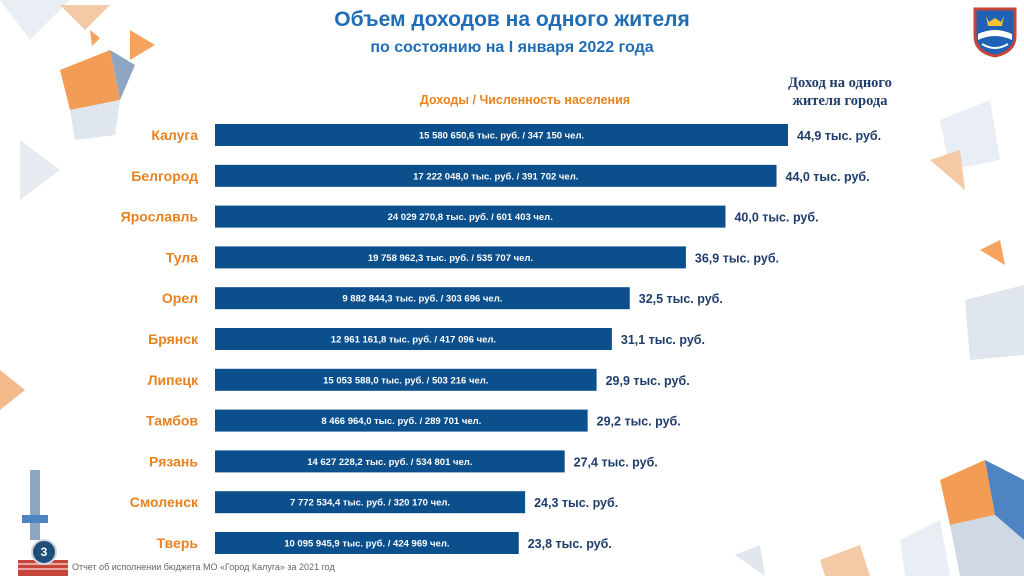  Describe the element at coordinates (840, 101) in the screenshot. I see `right-column-header-line2: жителя города` at that location.